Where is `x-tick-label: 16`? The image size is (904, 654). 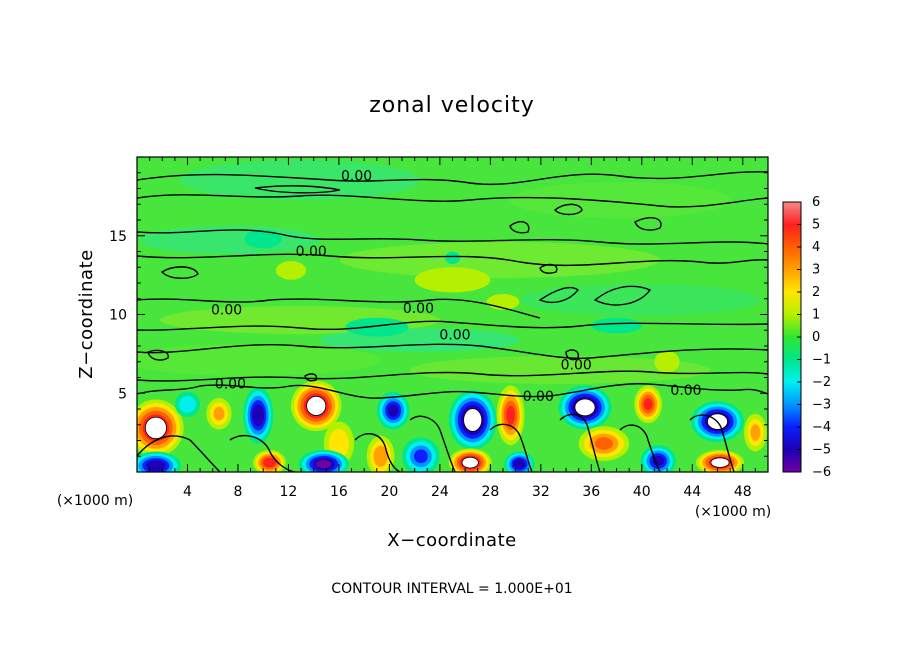 x-tick-label: 16 is located at coordinates (339, 492).